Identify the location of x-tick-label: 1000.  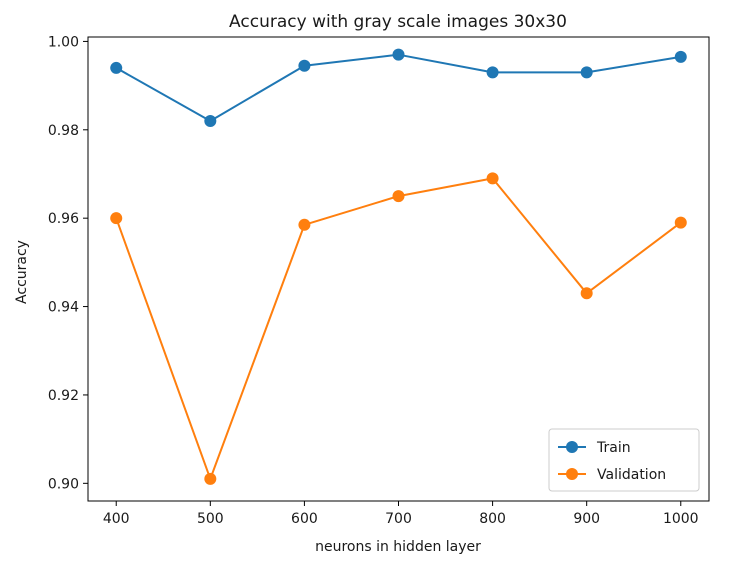
(681, 519).